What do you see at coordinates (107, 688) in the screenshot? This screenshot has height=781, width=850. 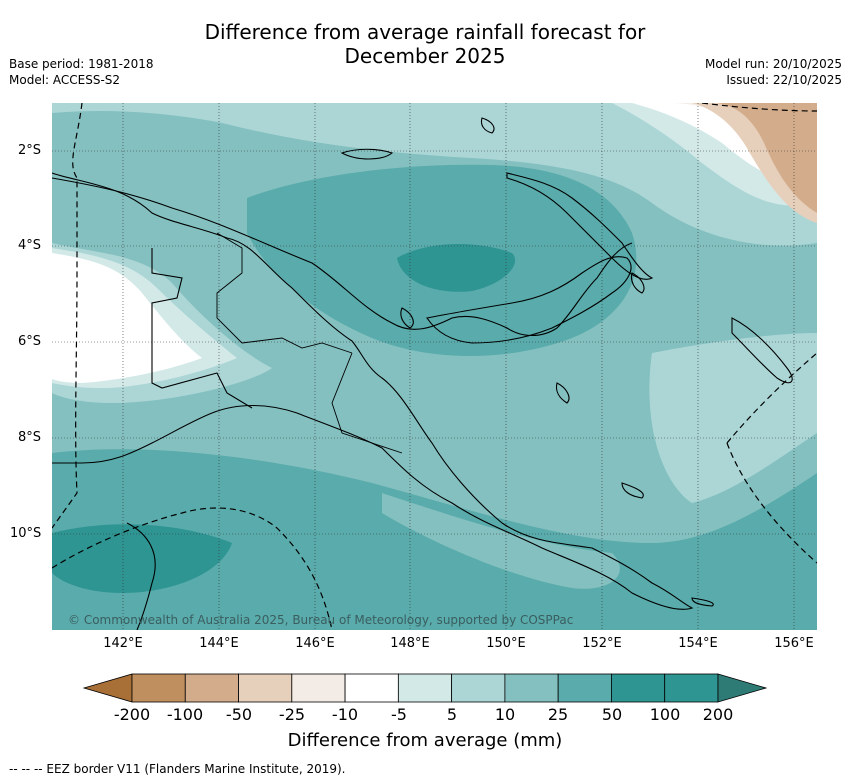 I see `colorbar-extend-low` at bounding box center [107, 688].